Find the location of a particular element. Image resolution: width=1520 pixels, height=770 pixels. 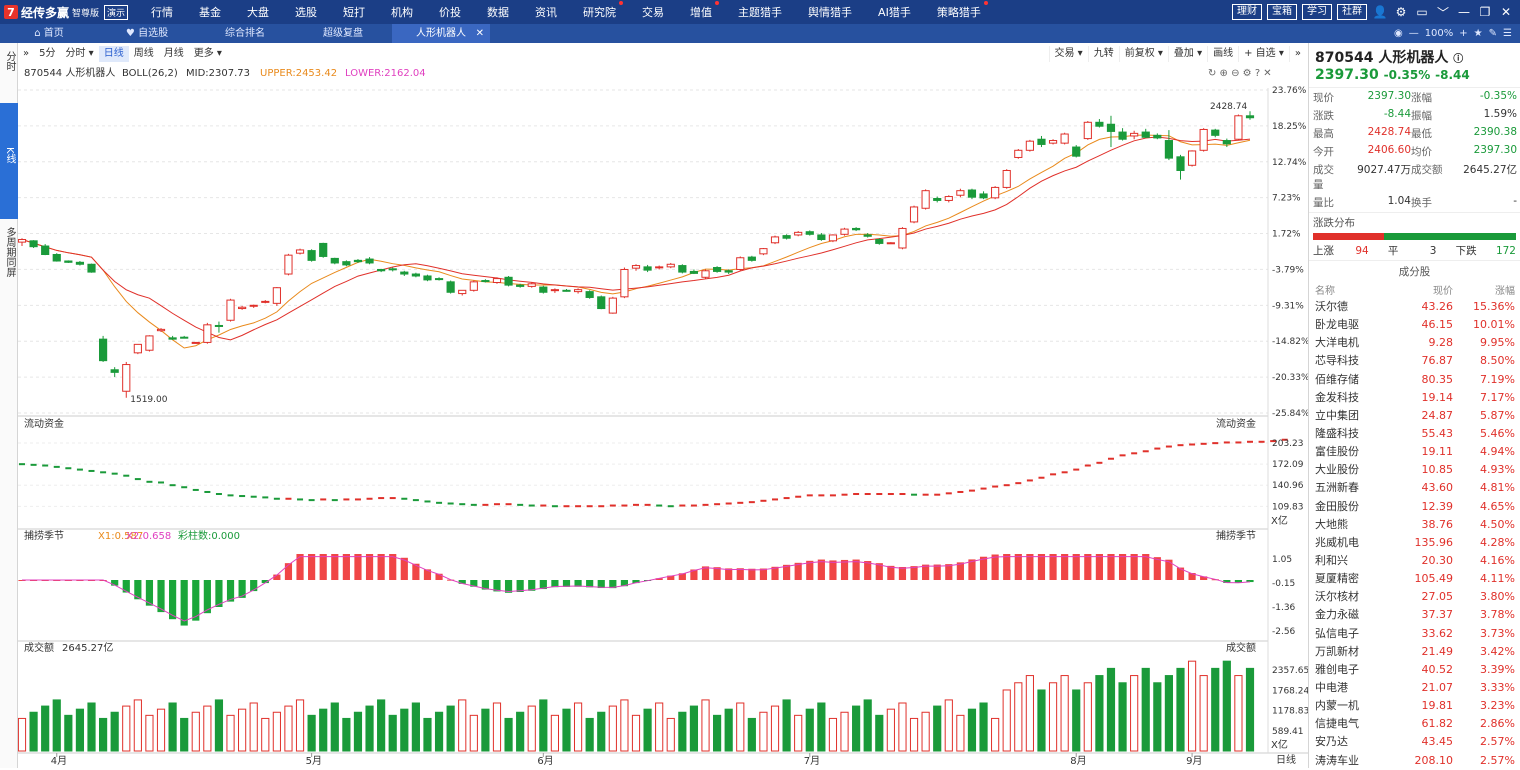

user-icon: 👤 is located at coordinates (1380, 12).